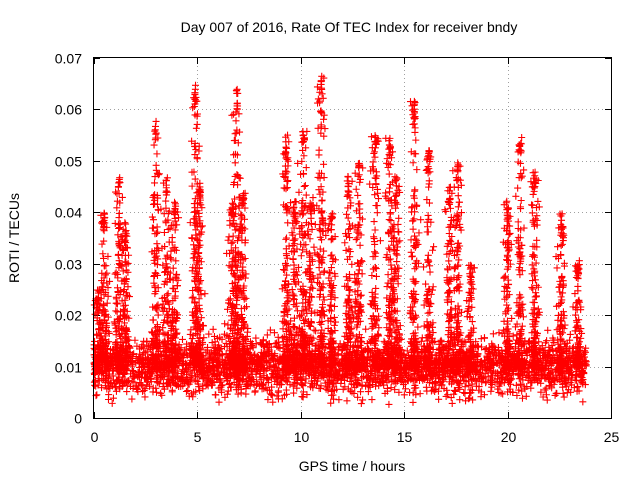 This screenshot has height=480, width=640. I want to click on x-tick-label: 0, so click(95, 437).